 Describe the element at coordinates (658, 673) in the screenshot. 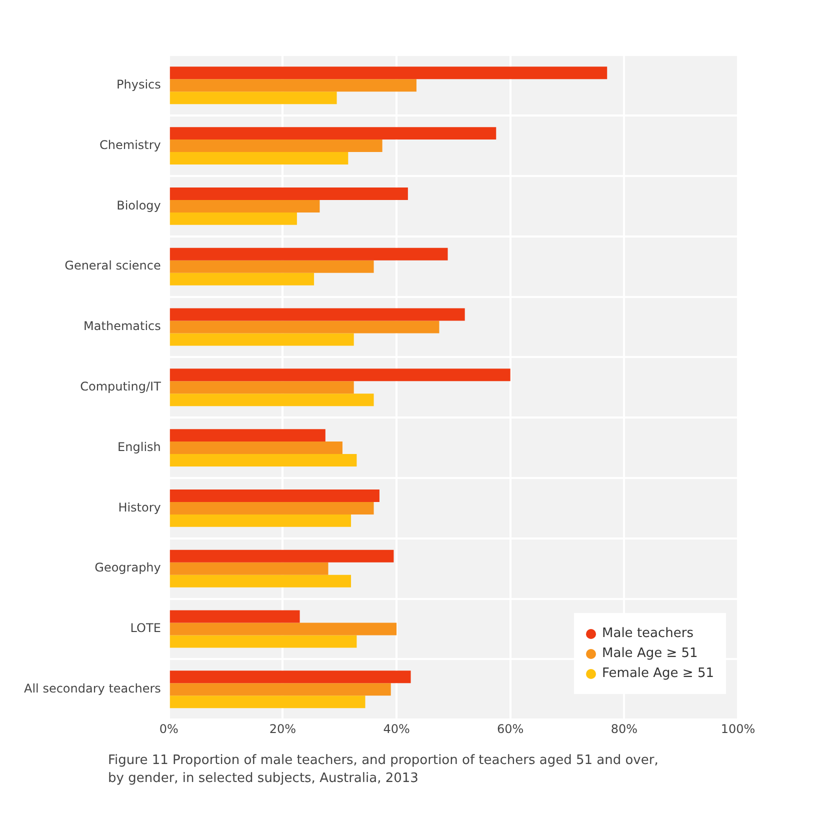

I see `legend-label: Female Age ≥ 51` at that location.